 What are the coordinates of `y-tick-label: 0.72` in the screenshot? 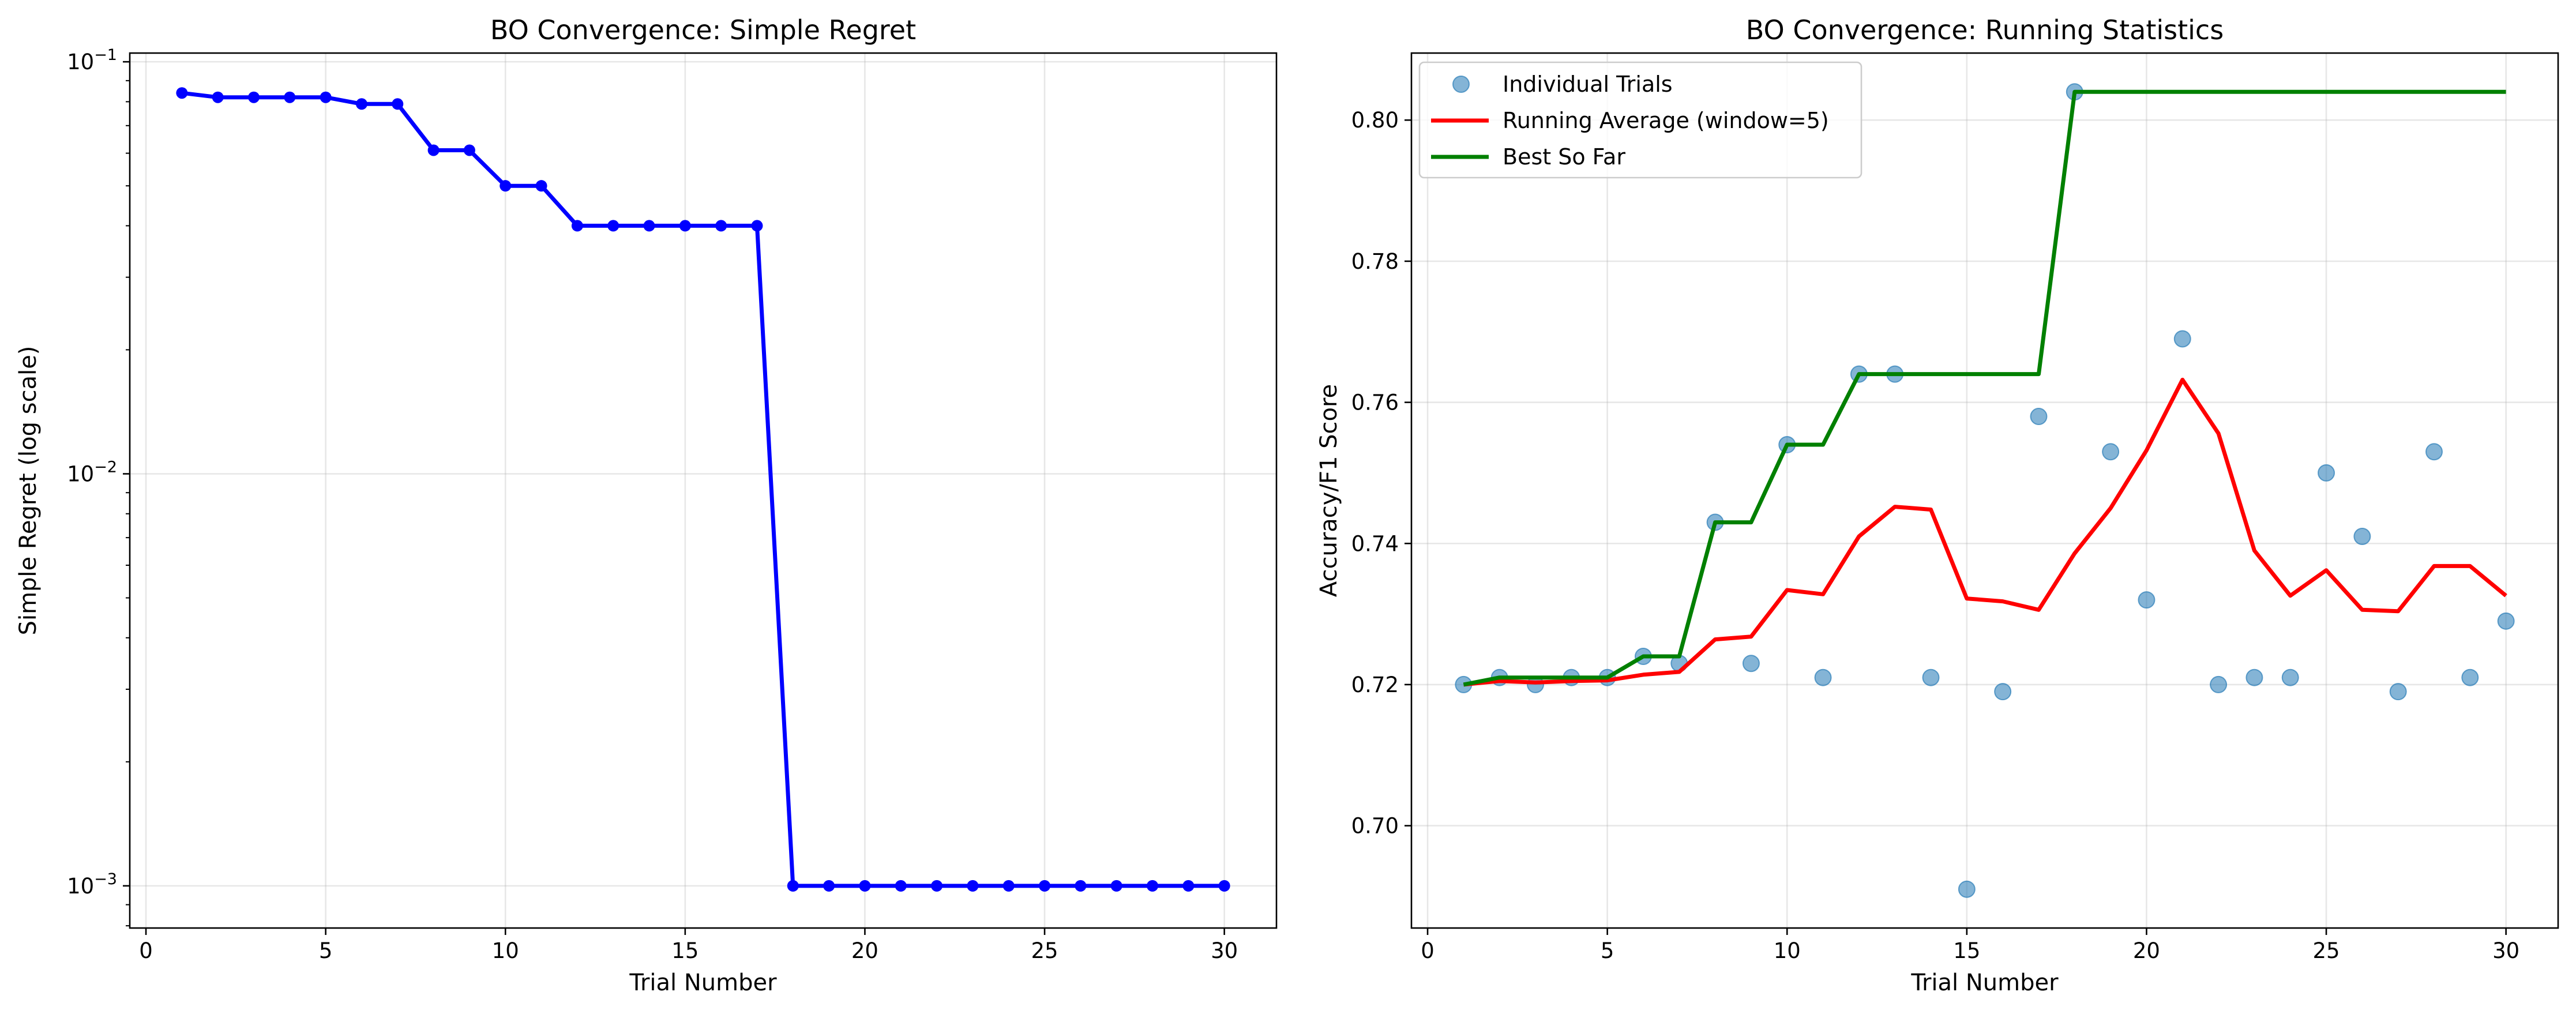 It's located at (1375, 685).